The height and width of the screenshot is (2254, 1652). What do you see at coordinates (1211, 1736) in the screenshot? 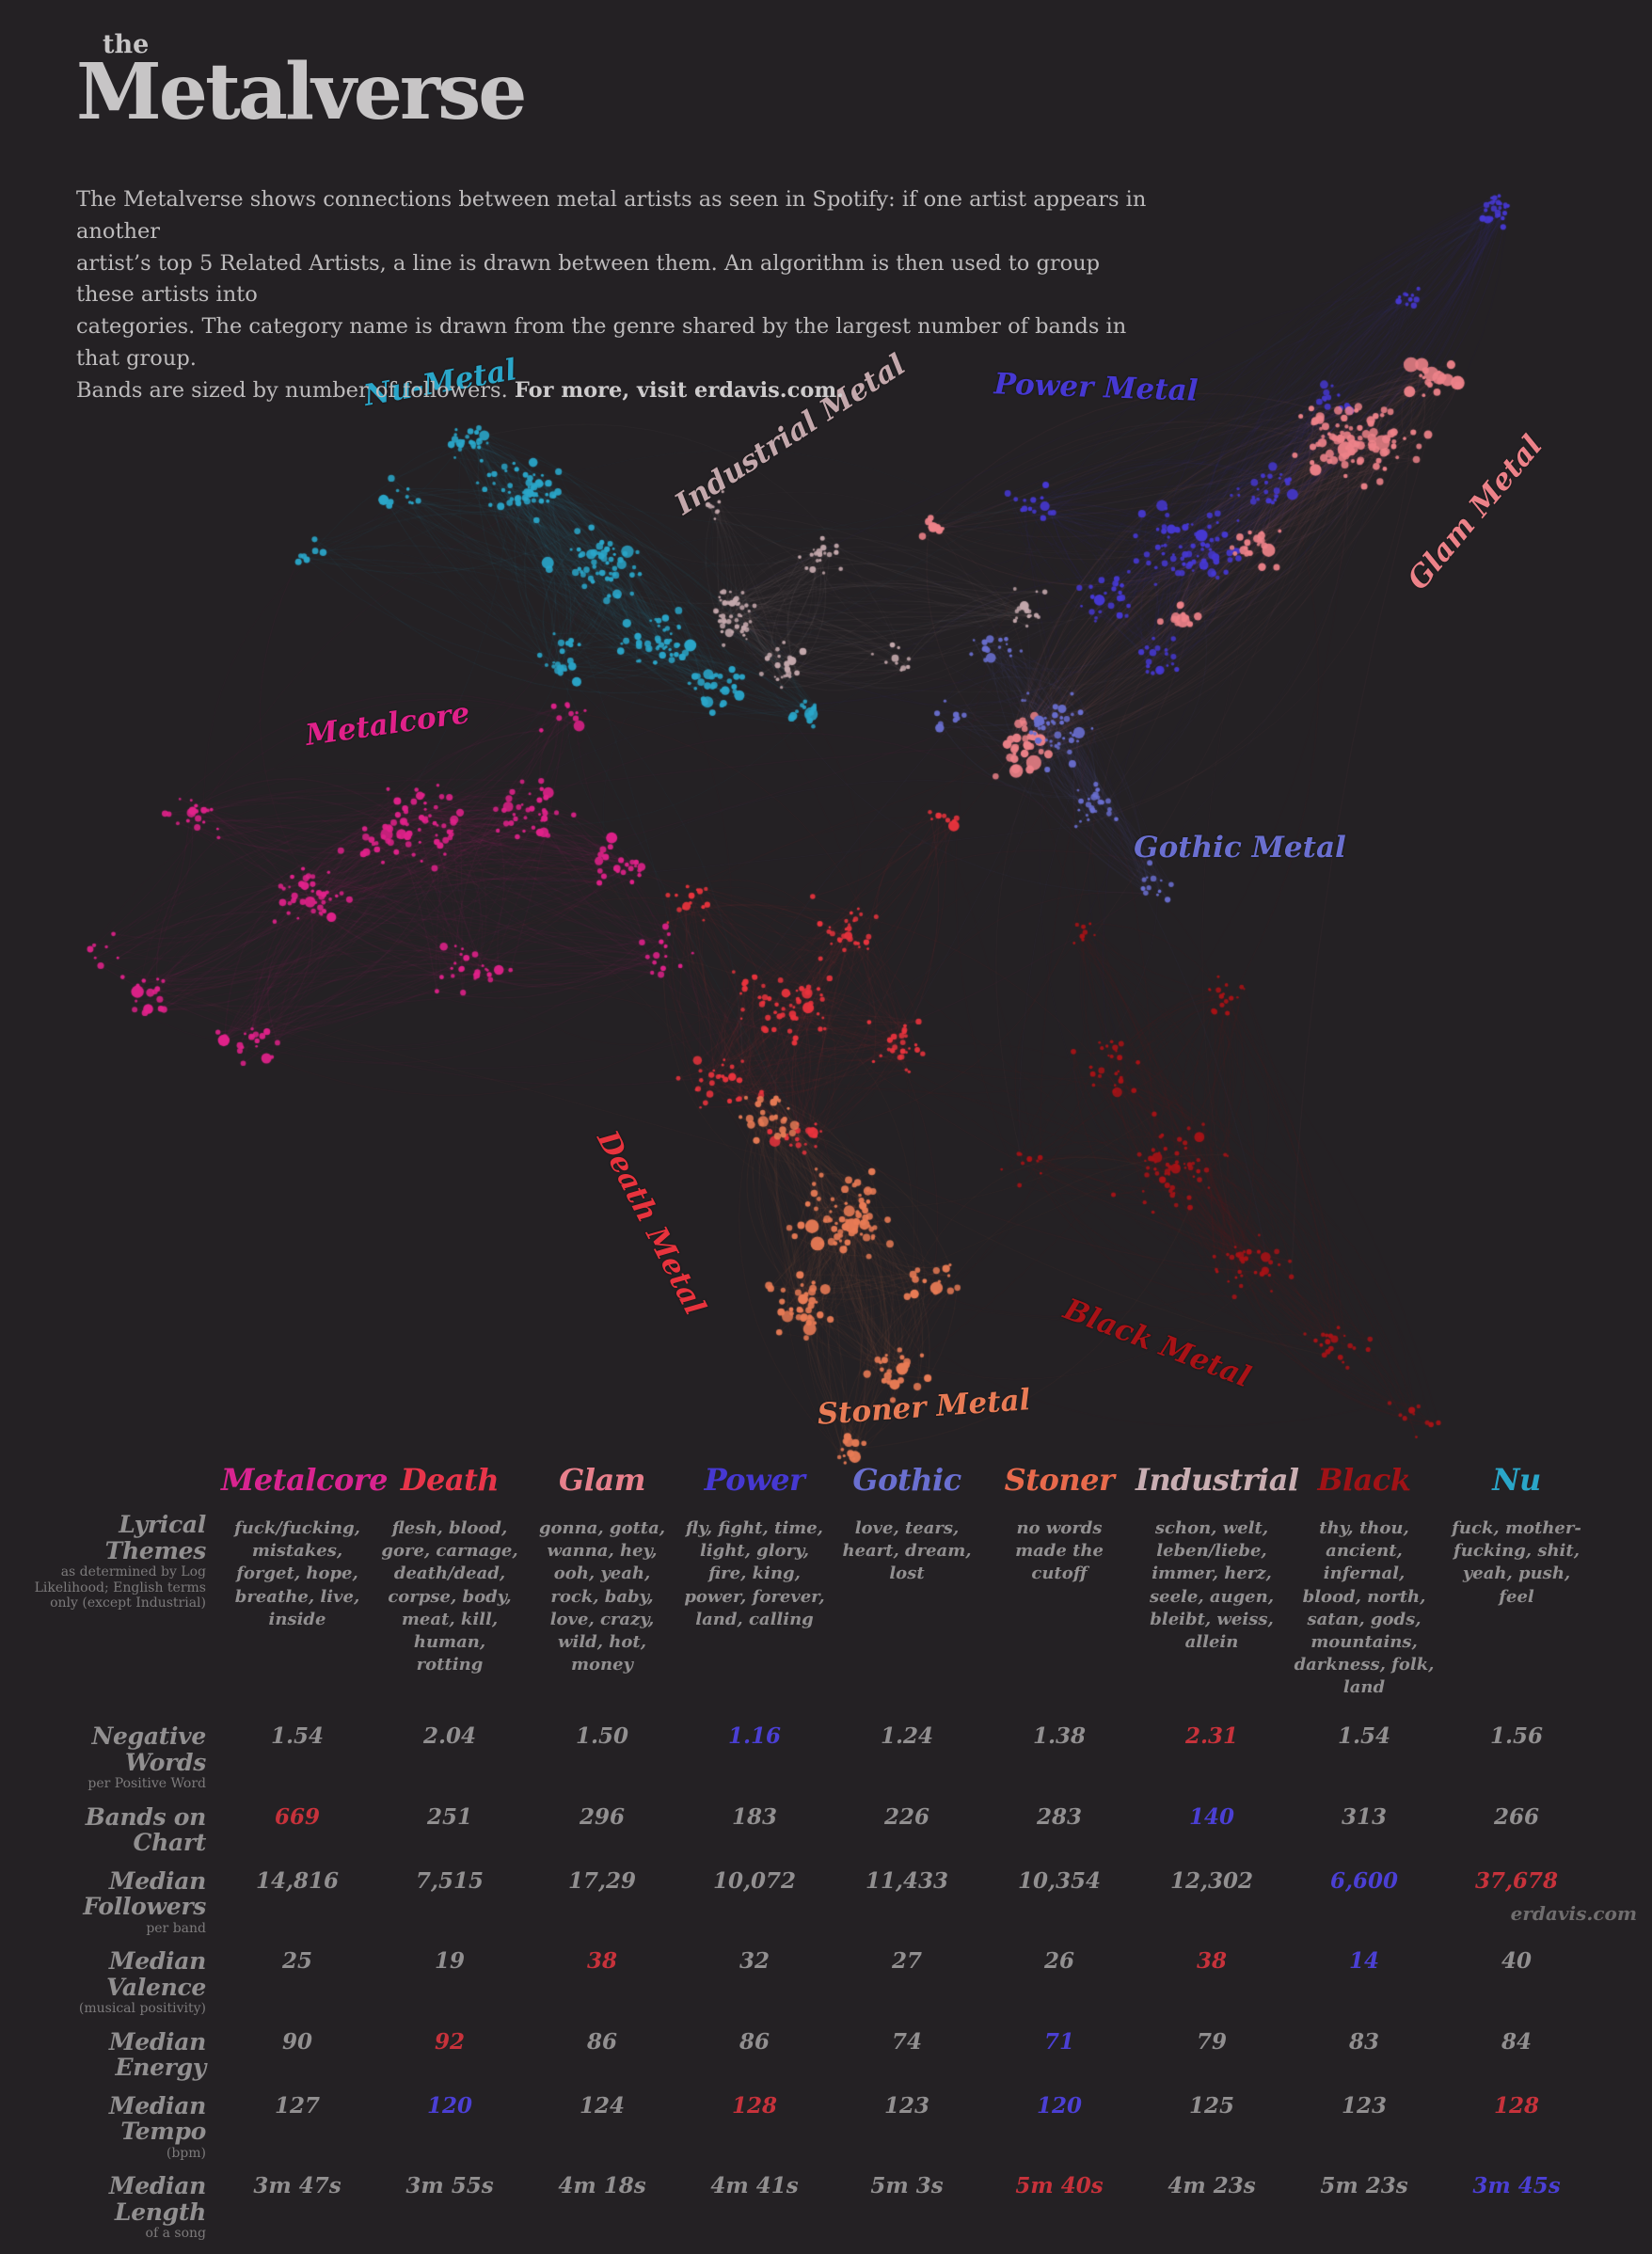
I see `cell-negative-words-industrial: 2.31` at bounding box center [1211, 1736].